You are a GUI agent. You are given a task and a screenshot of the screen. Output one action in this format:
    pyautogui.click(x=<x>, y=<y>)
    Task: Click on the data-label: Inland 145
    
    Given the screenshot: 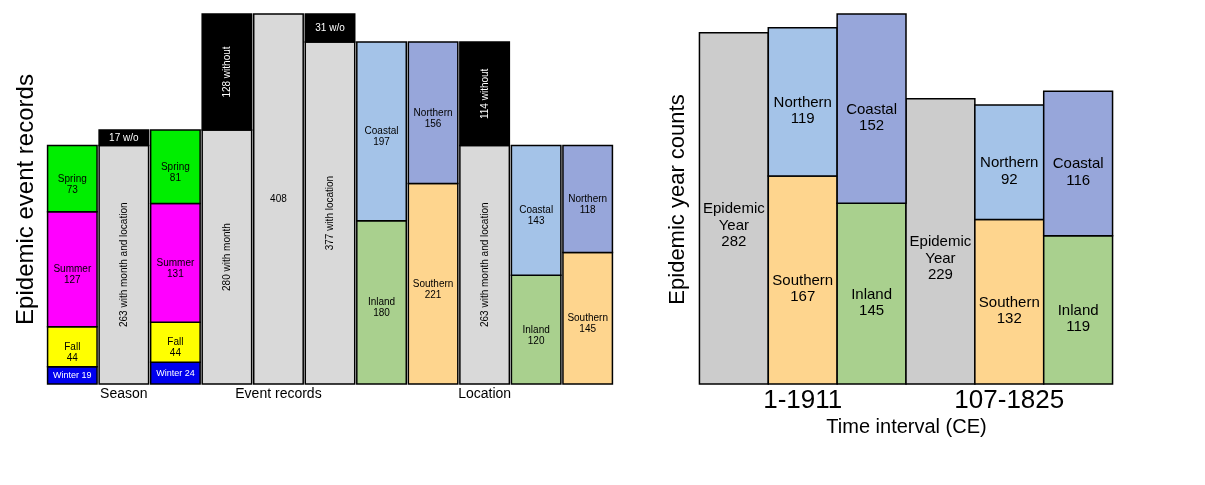 What is the action you would take?
    pyautogui.click(x=872, y=301)
    